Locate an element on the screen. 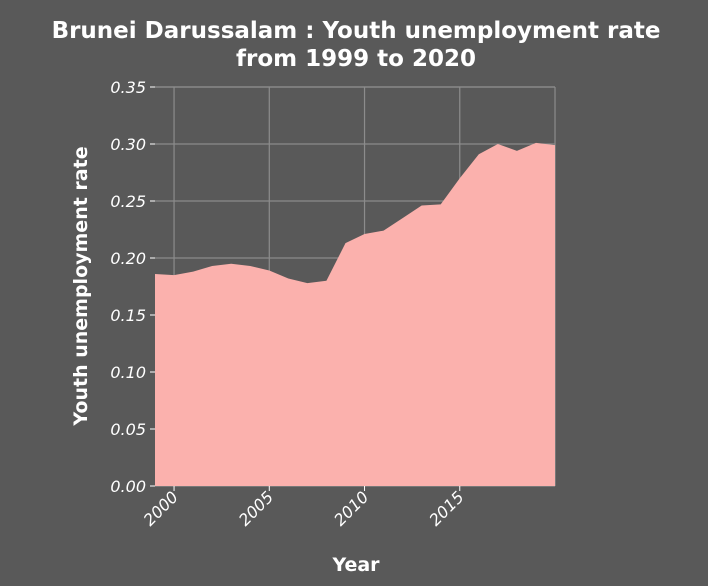 The image size is (708, 586). y-axis-label: Youth unemployment rate is located at coordinates (81, 286).